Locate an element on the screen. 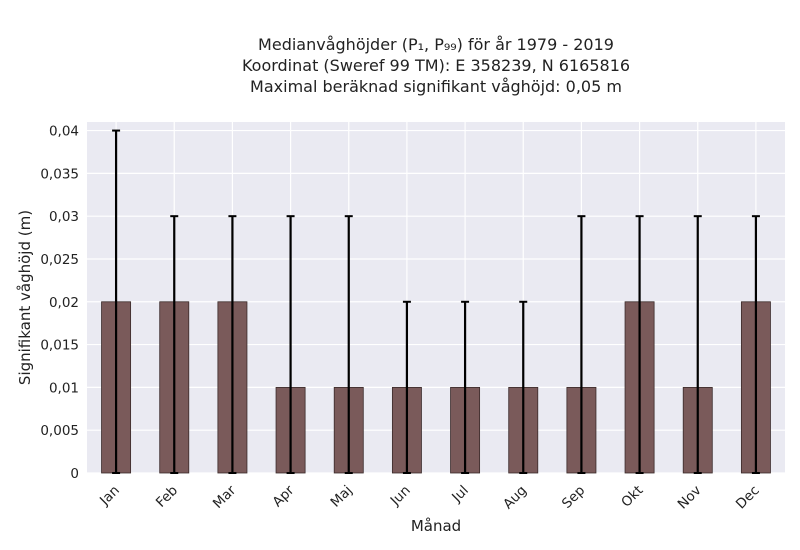  x-tick-label: Okt is located at coordinates (632, 497).